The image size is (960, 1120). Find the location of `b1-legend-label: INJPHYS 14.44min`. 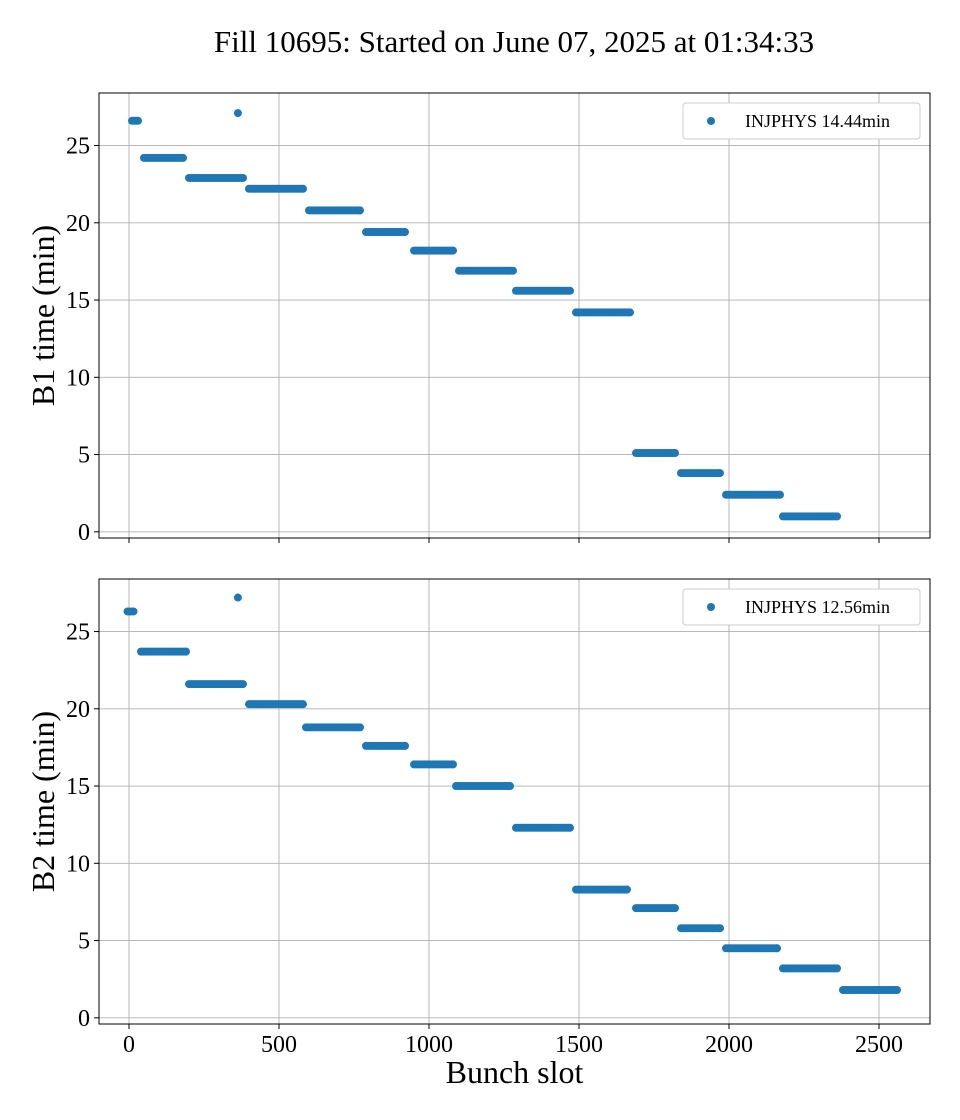

b1-legend-label: INJPHYS 14.44min is located at coordinates (817, 121).